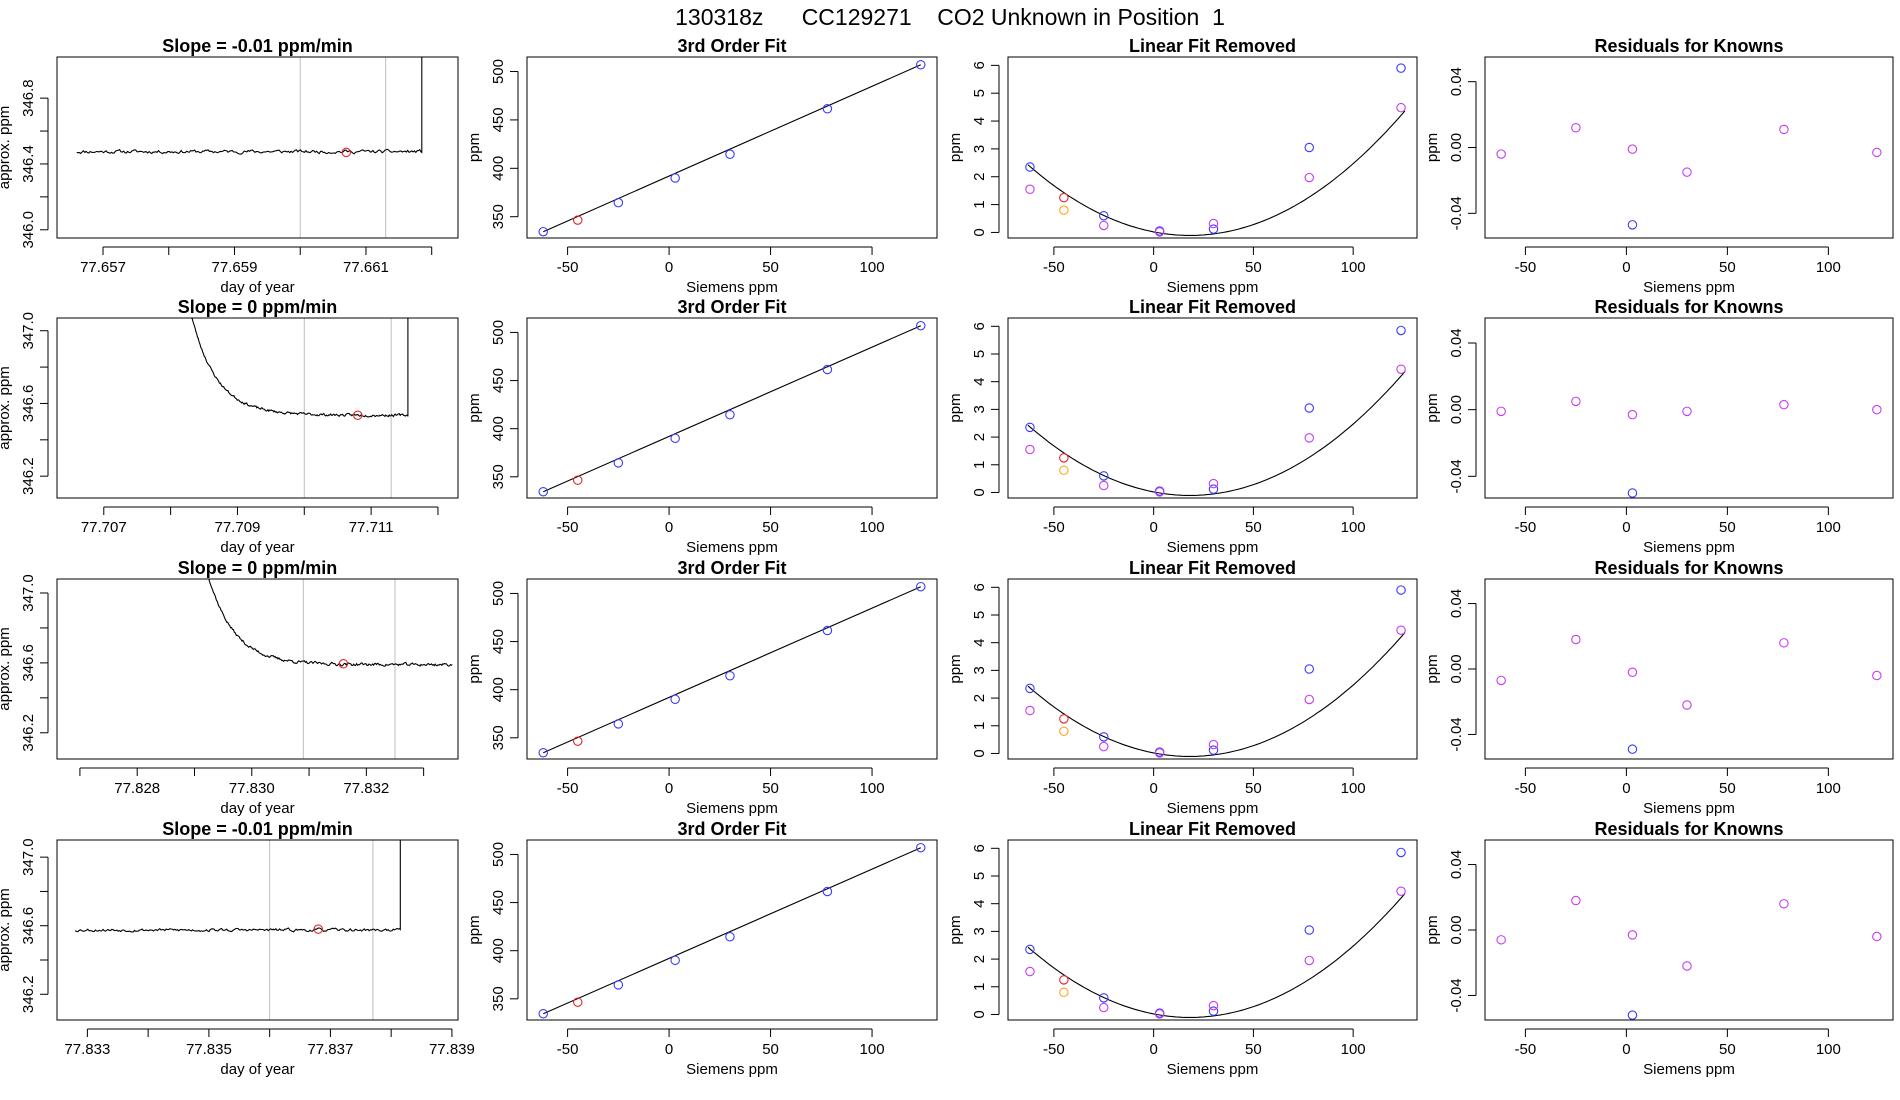 This screenshot has height=1100, width=1900. Describe the element at coordinates (330, 1049) in the screenshot. I see `x-tick-label: 77.837` at that location.